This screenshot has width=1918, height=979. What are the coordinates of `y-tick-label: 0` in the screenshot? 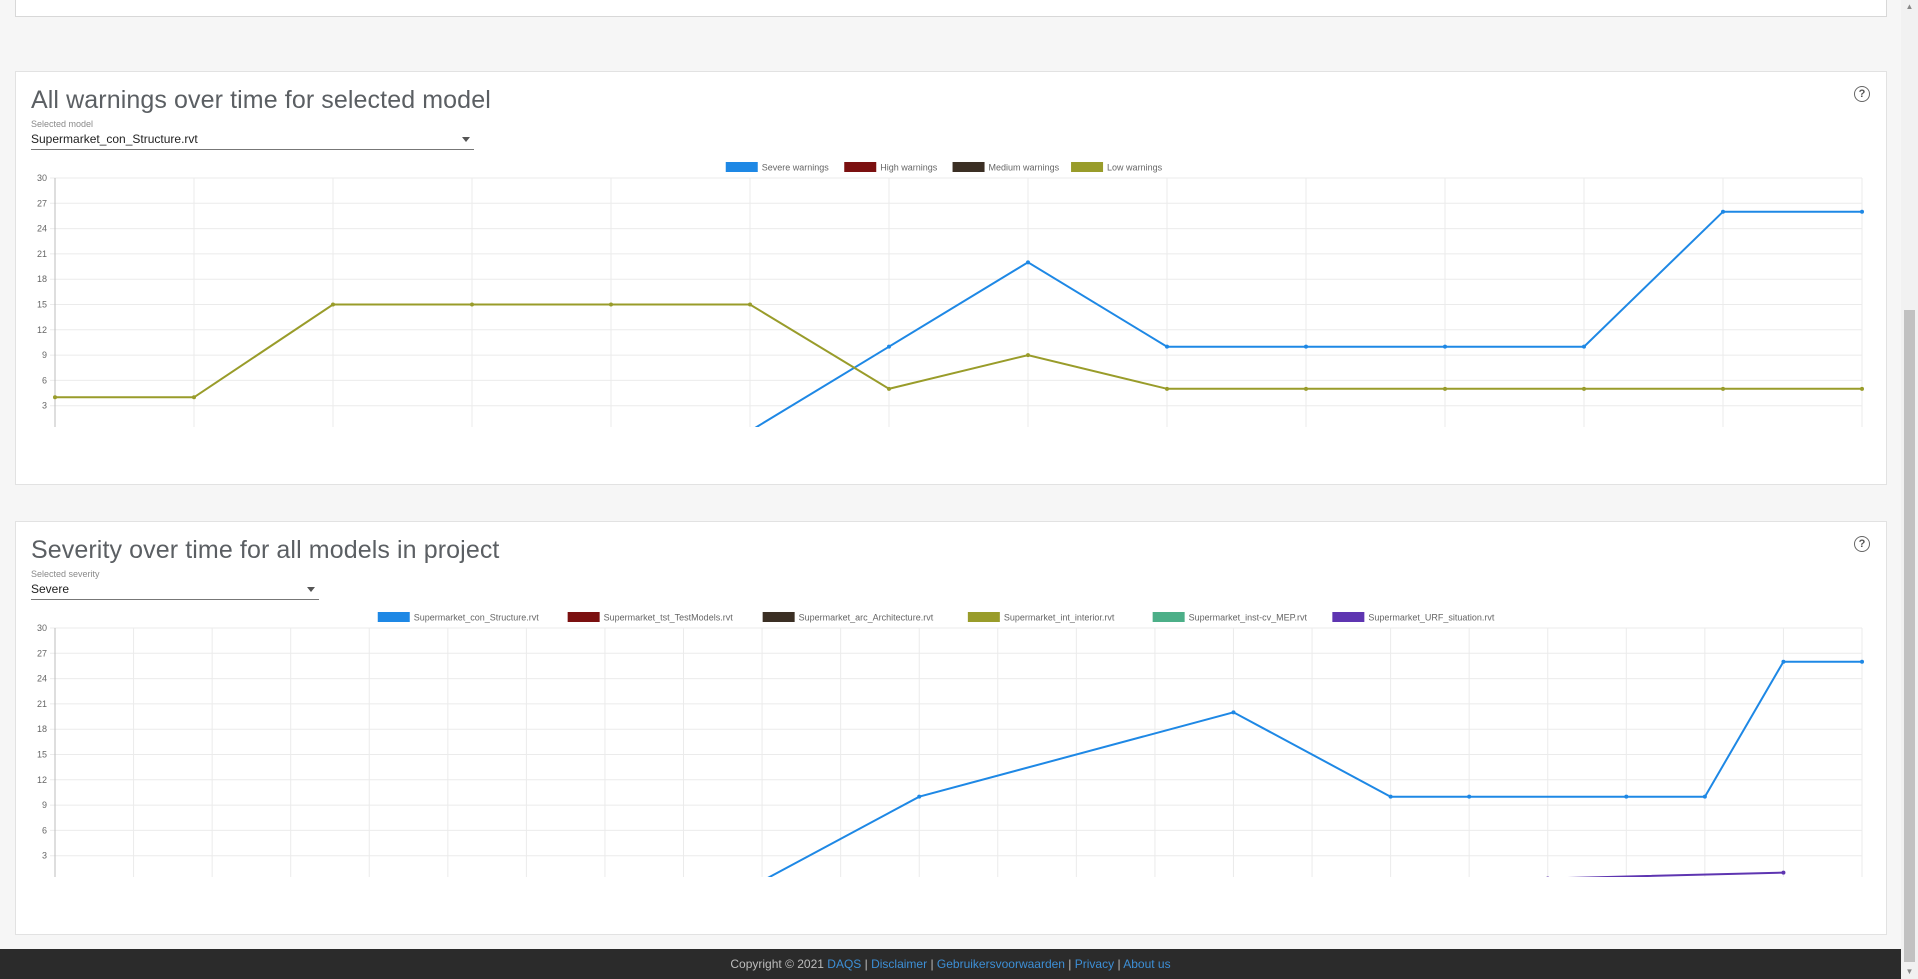 It's located at (44, 426).